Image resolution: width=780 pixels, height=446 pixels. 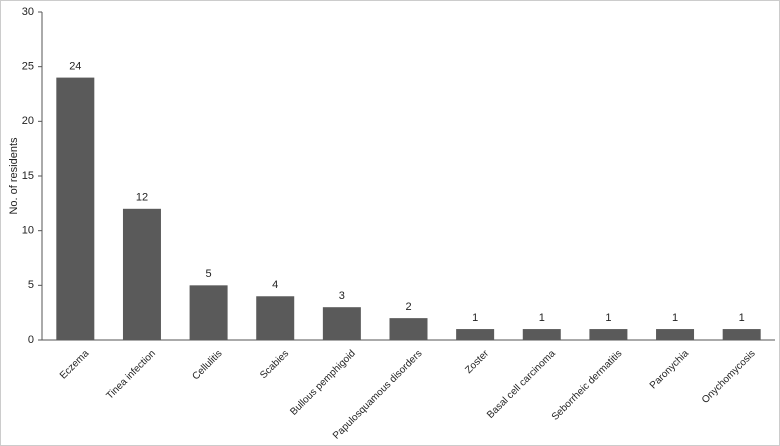 I want to click on y-axis-label: No. of residents, so click(x=14, y=176).